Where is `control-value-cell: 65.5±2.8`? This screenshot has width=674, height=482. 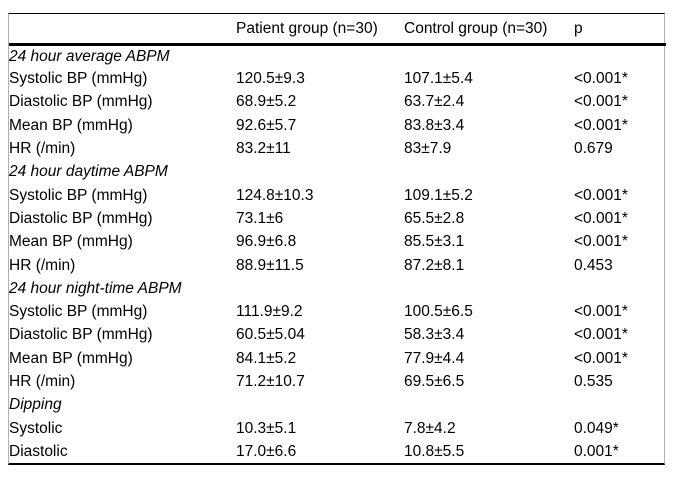 control-value-cell: 65.5±2.8 is located at coordinates (434, 218).